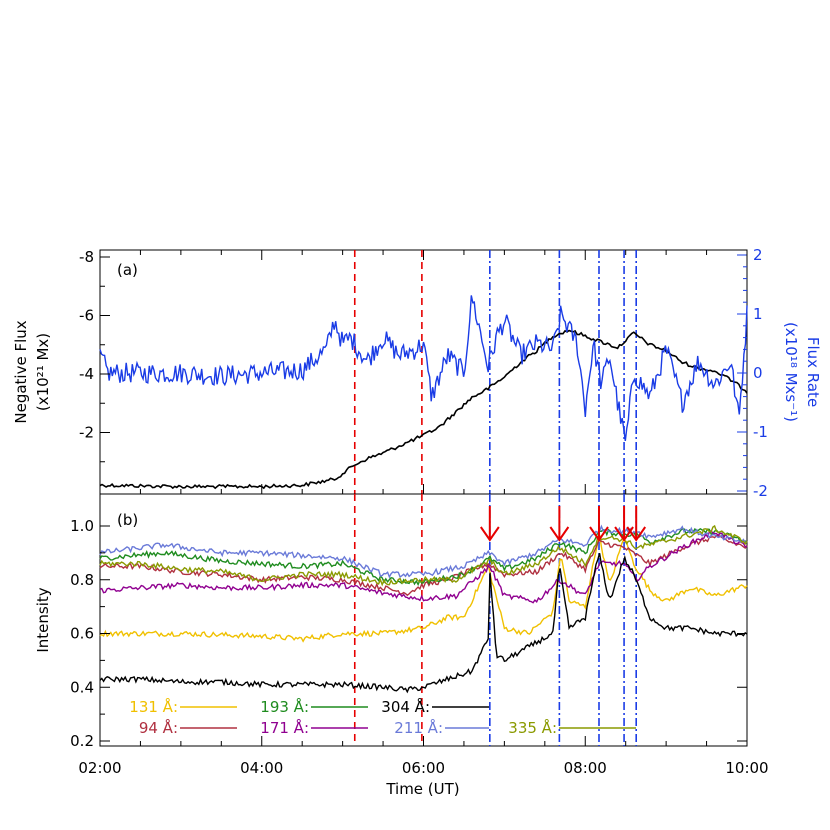 This screenshot has height=830, width=830. I want to click on x-tick-label-3: 08:00, so click(585, 768).